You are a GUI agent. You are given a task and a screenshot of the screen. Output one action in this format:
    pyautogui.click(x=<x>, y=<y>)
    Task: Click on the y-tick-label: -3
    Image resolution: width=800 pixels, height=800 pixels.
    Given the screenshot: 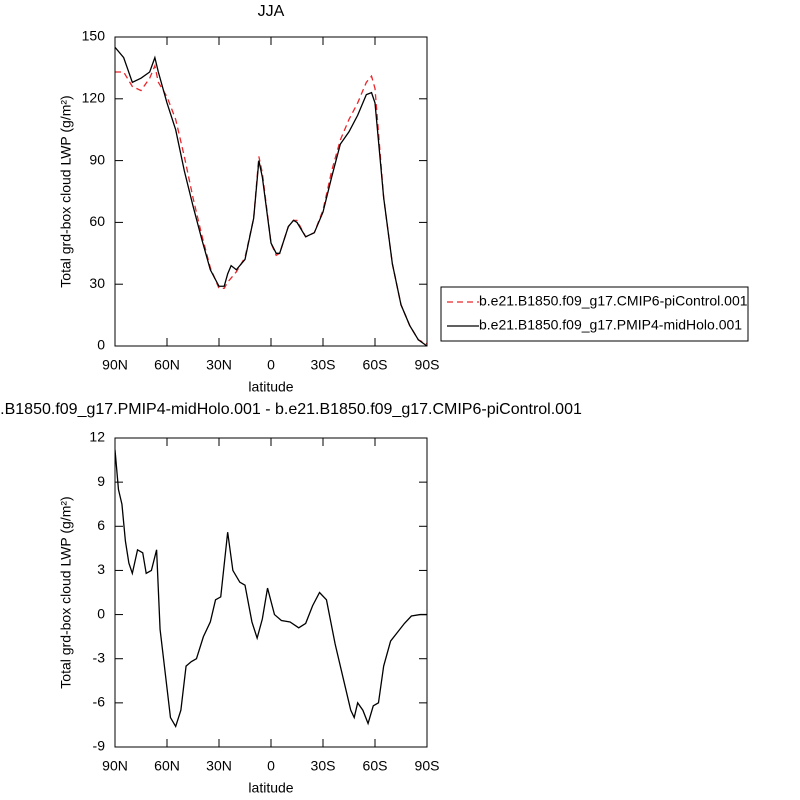 What is the action you would take?
    pyautogui.click(x=99, y=657)
    